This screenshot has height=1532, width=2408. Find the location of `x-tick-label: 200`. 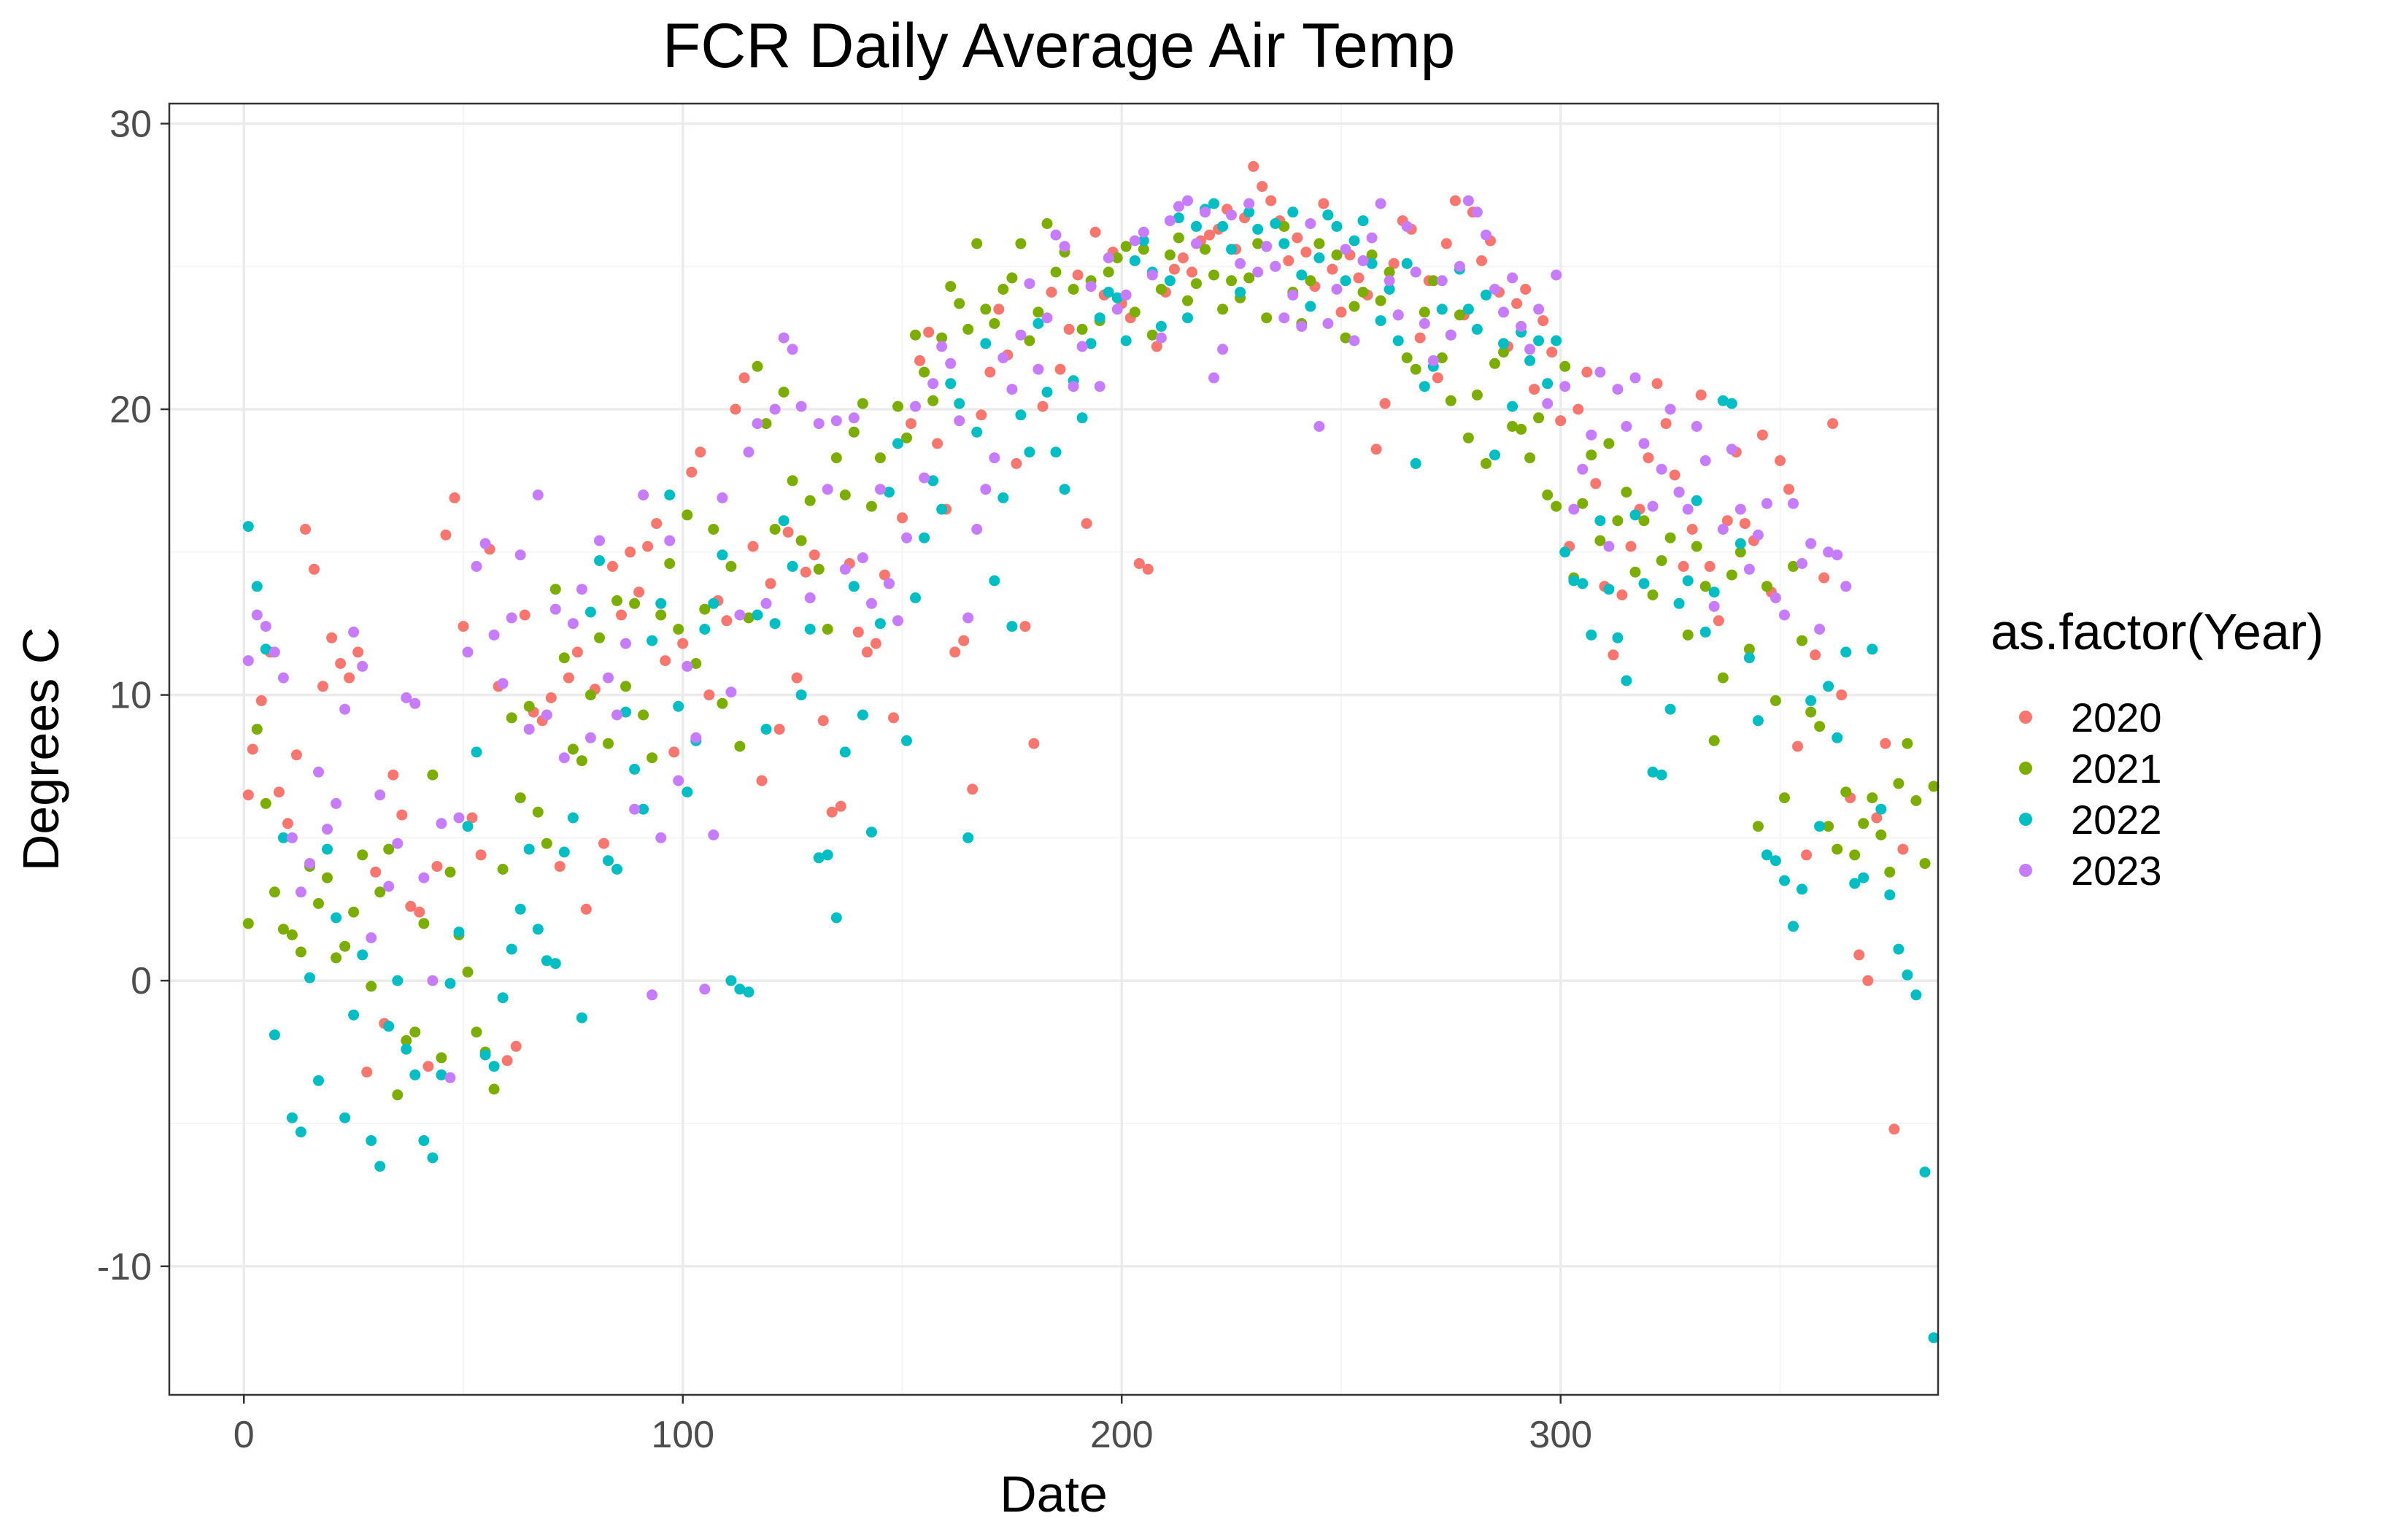

x-tick-label: 200 is located at coordinates (1122, 1435).